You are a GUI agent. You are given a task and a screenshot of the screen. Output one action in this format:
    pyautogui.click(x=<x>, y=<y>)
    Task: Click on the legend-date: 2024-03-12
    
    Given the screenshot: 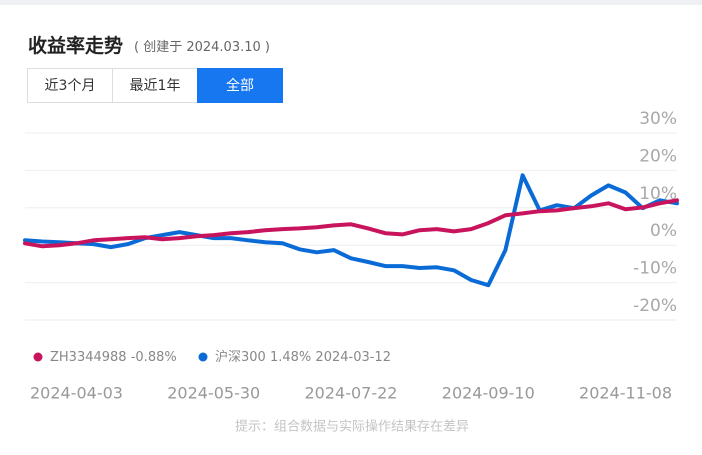 What is the action you would take?
    pyautogui.click(x=353, y=357)
    